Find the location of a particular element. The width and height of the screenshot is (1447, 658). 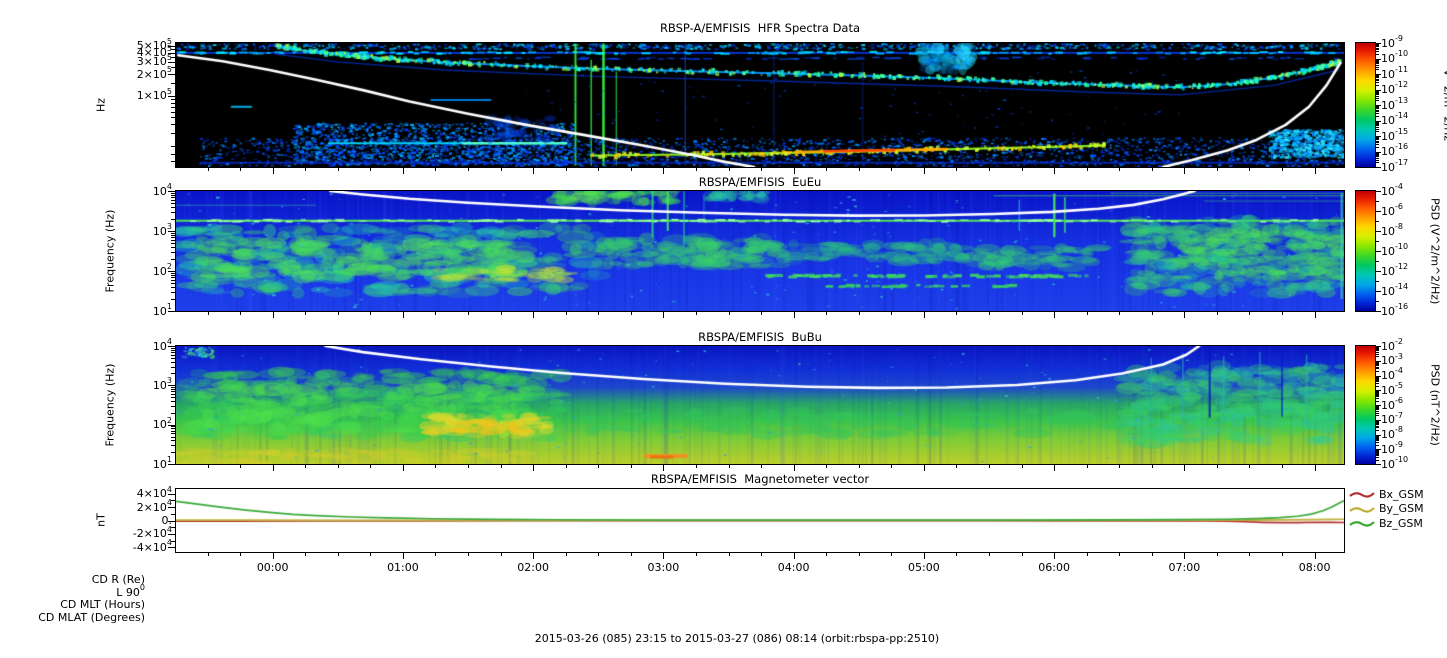

legend-label: By_GSM is located at coordinates (1401, 509).